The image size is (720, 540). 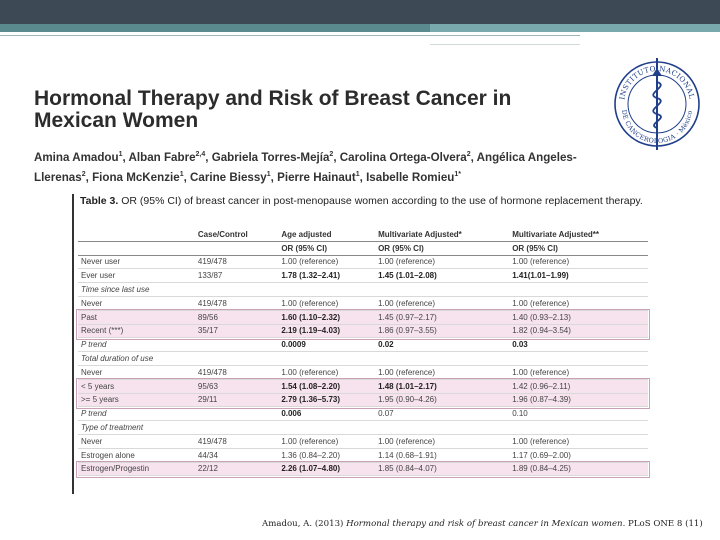 What do you see at coordinates (505, 44) in the screenshot?
I see `divider-line-short` at bounding box center [505, 44].